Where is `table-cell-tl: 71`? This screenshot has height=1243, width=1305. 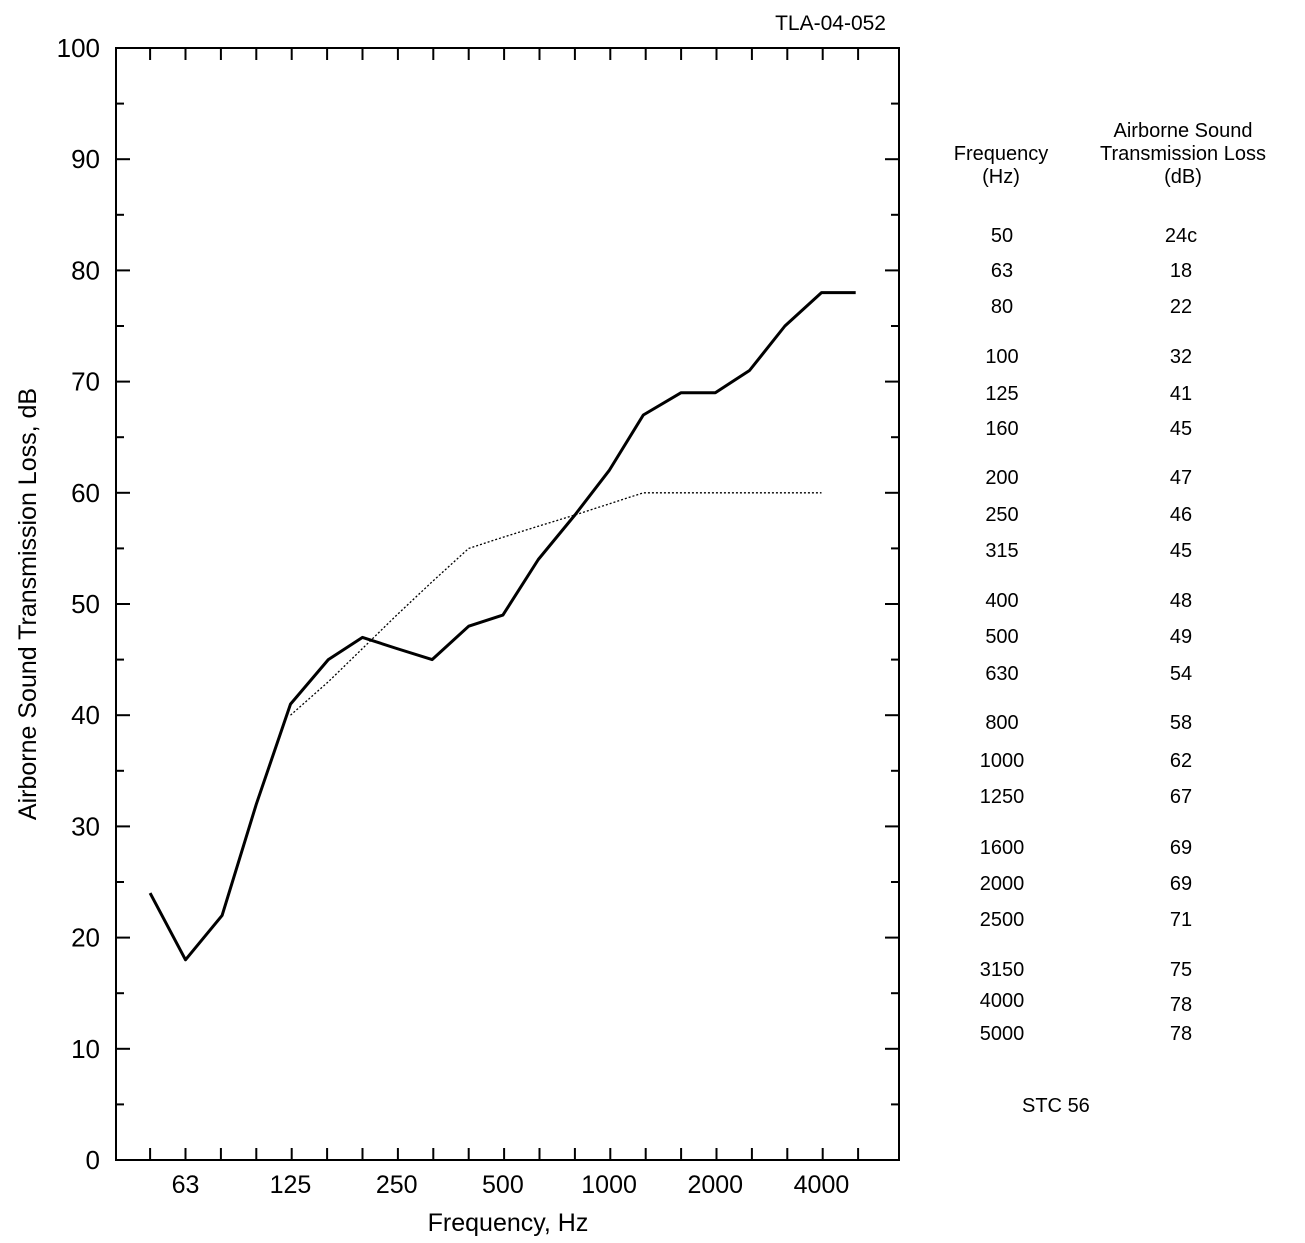 table-cell-tl: 71 is located at coordinates (1181, 920).